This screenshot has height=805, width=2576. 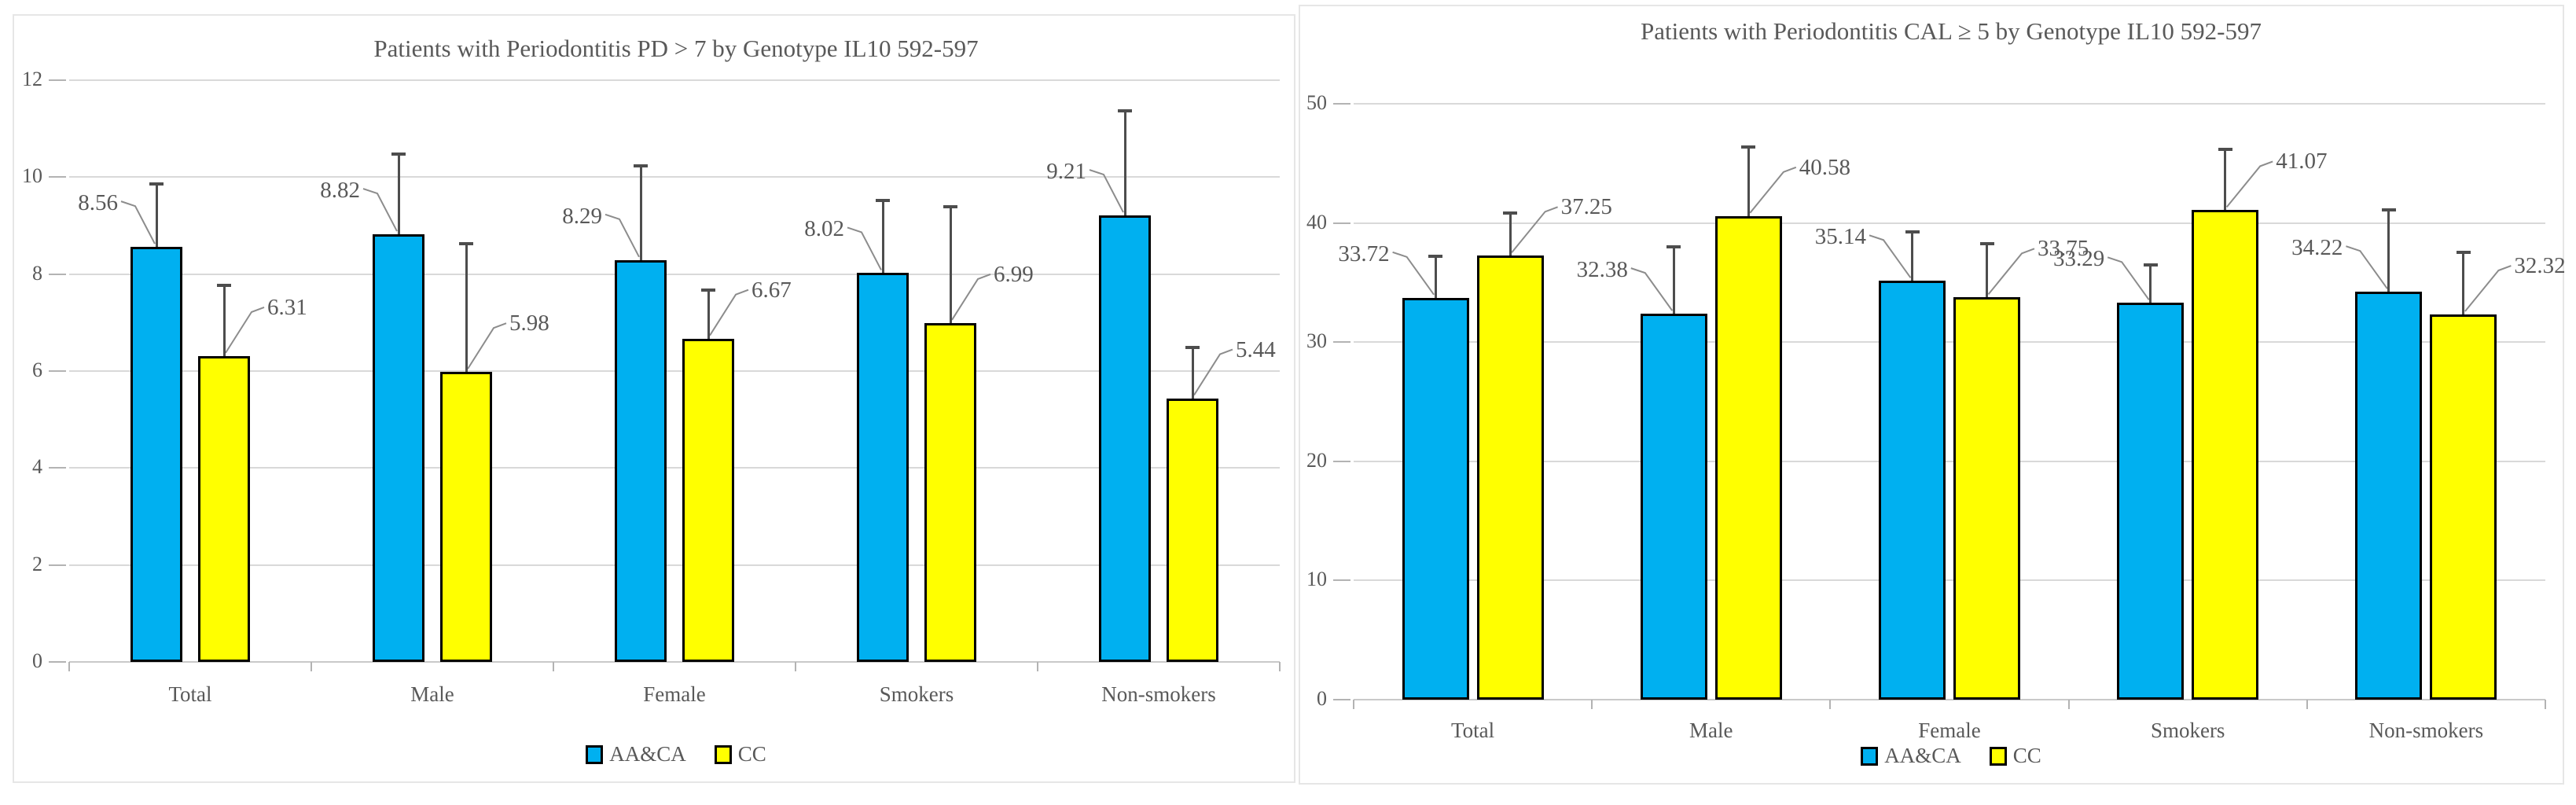 I want to click on legend: AA&CA CC, so click(x=676, y=754).